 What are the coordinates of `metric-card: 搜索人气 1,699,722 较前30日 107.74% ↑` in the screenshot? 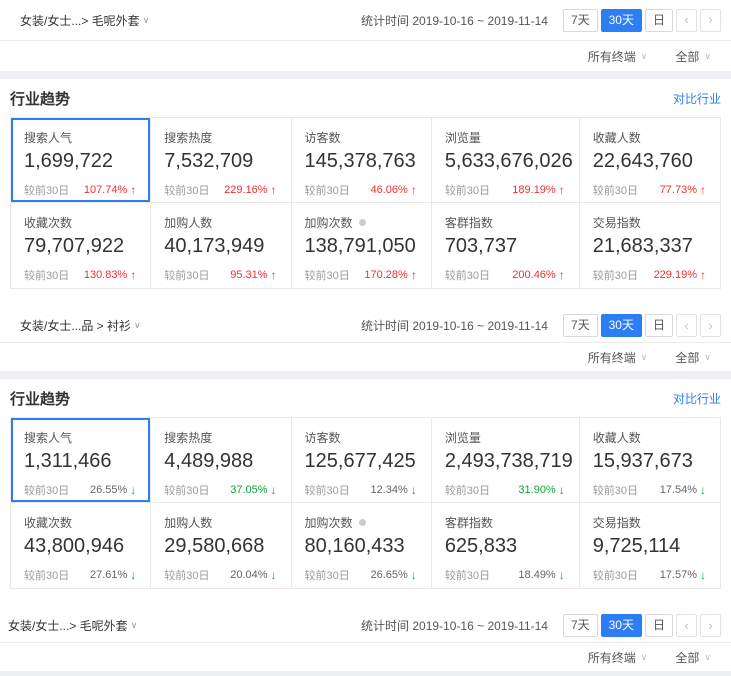 It's located at (81, 160).